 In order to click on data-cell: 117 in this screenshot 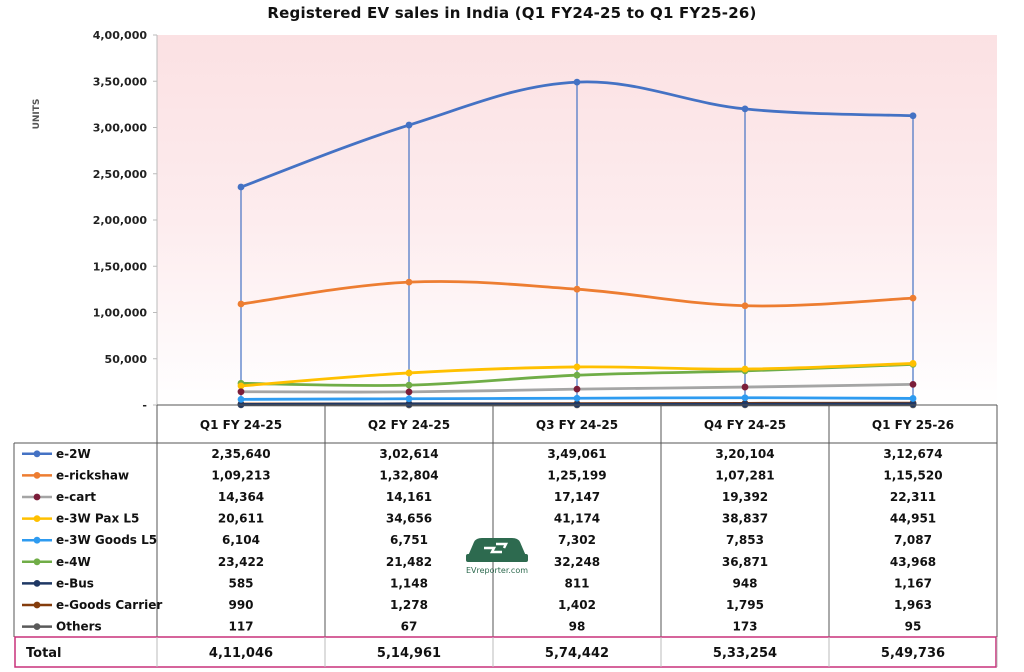, I will do `click(240, 627)`.